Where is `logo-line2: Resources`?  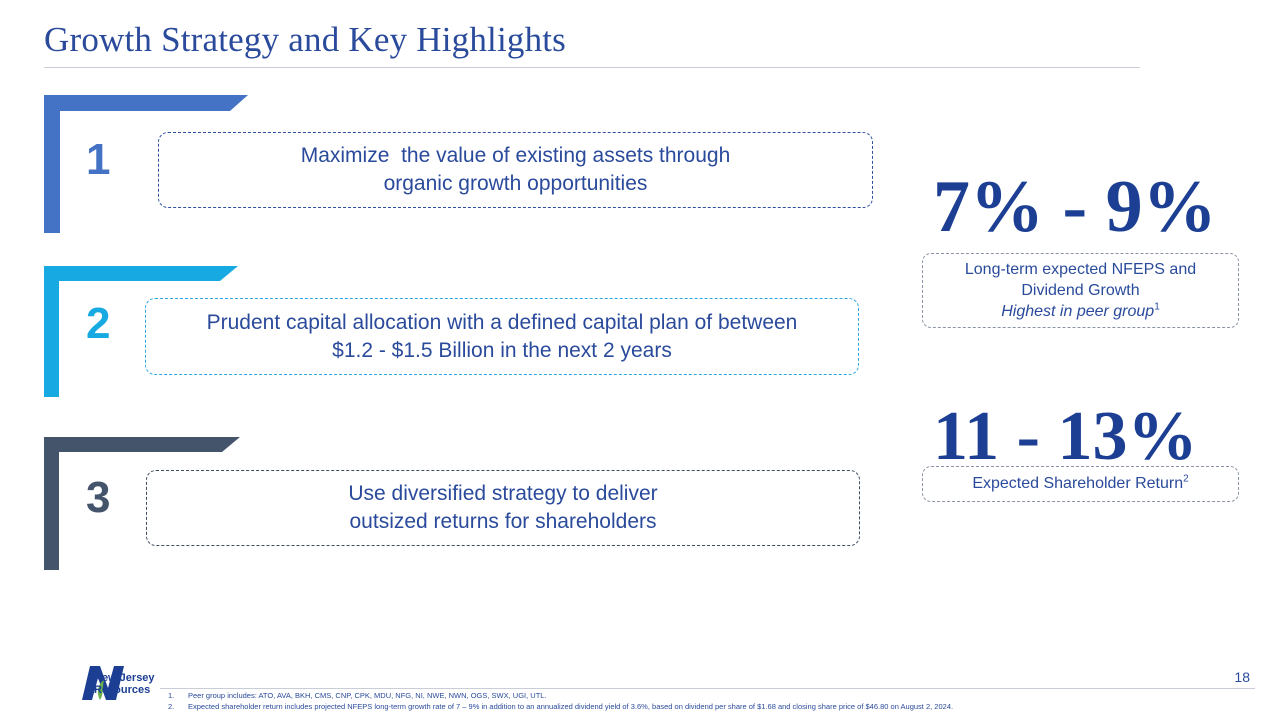 logo-line2: Resources is located at coordinates (122, 690).